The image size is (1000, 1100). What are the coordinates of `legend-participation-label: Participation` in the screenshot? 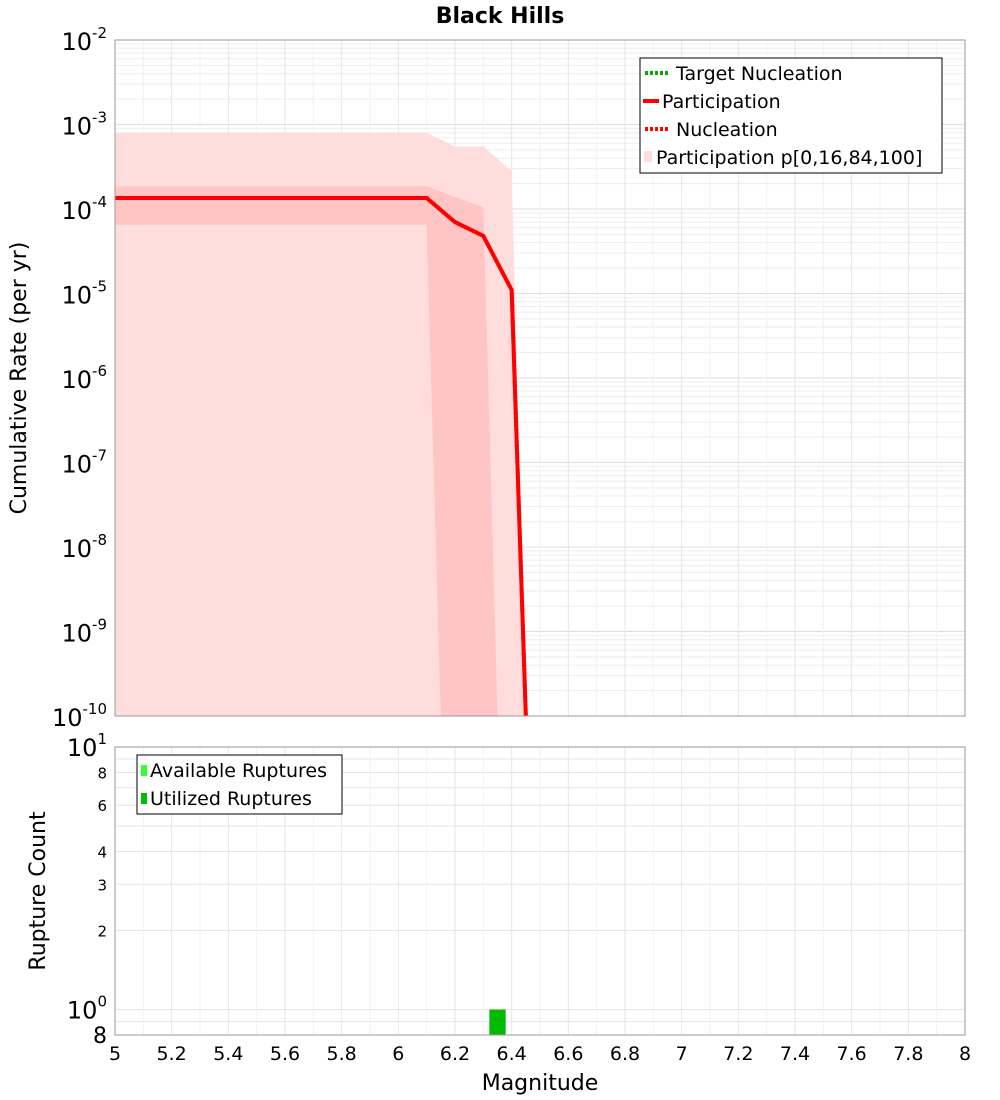 It's located at (721, 102).